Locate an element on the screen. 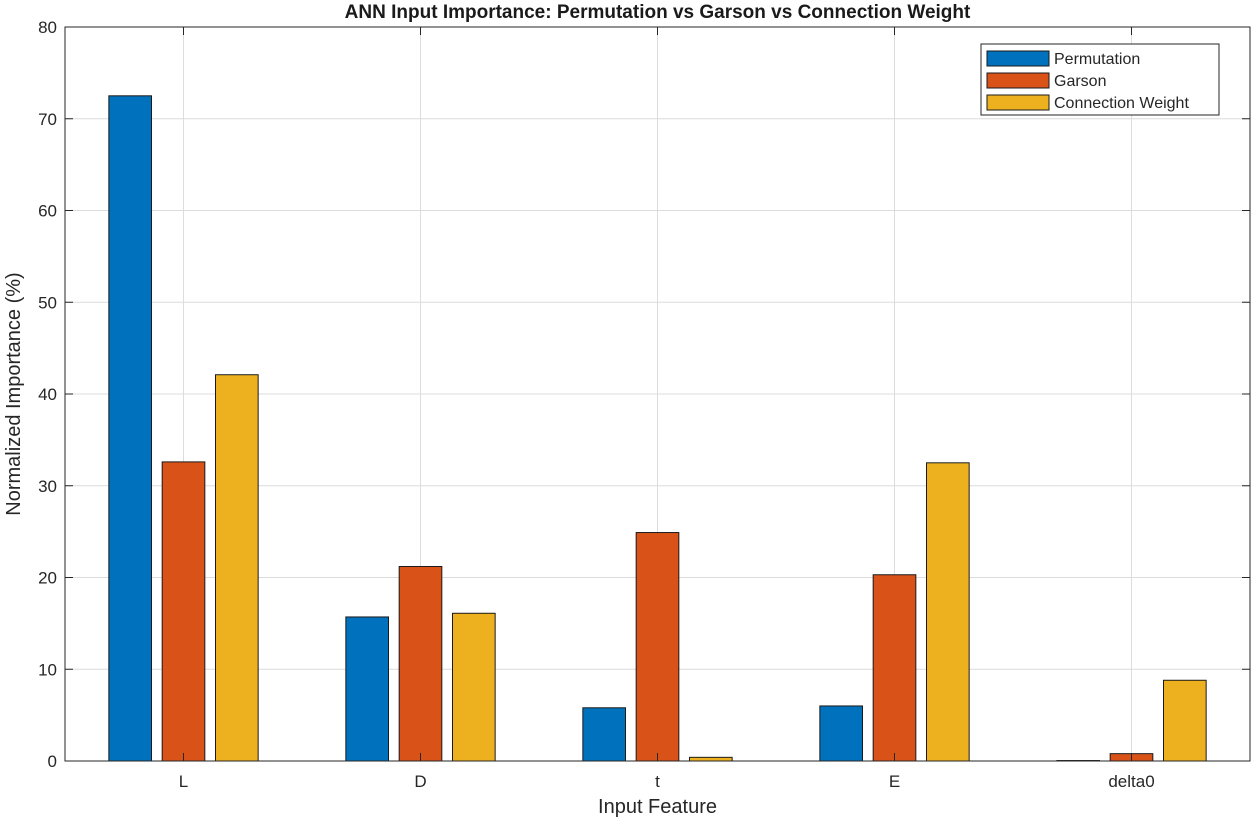 The image size is (1252, 822). x-tick-label: t is located at coordinates (657, 781).